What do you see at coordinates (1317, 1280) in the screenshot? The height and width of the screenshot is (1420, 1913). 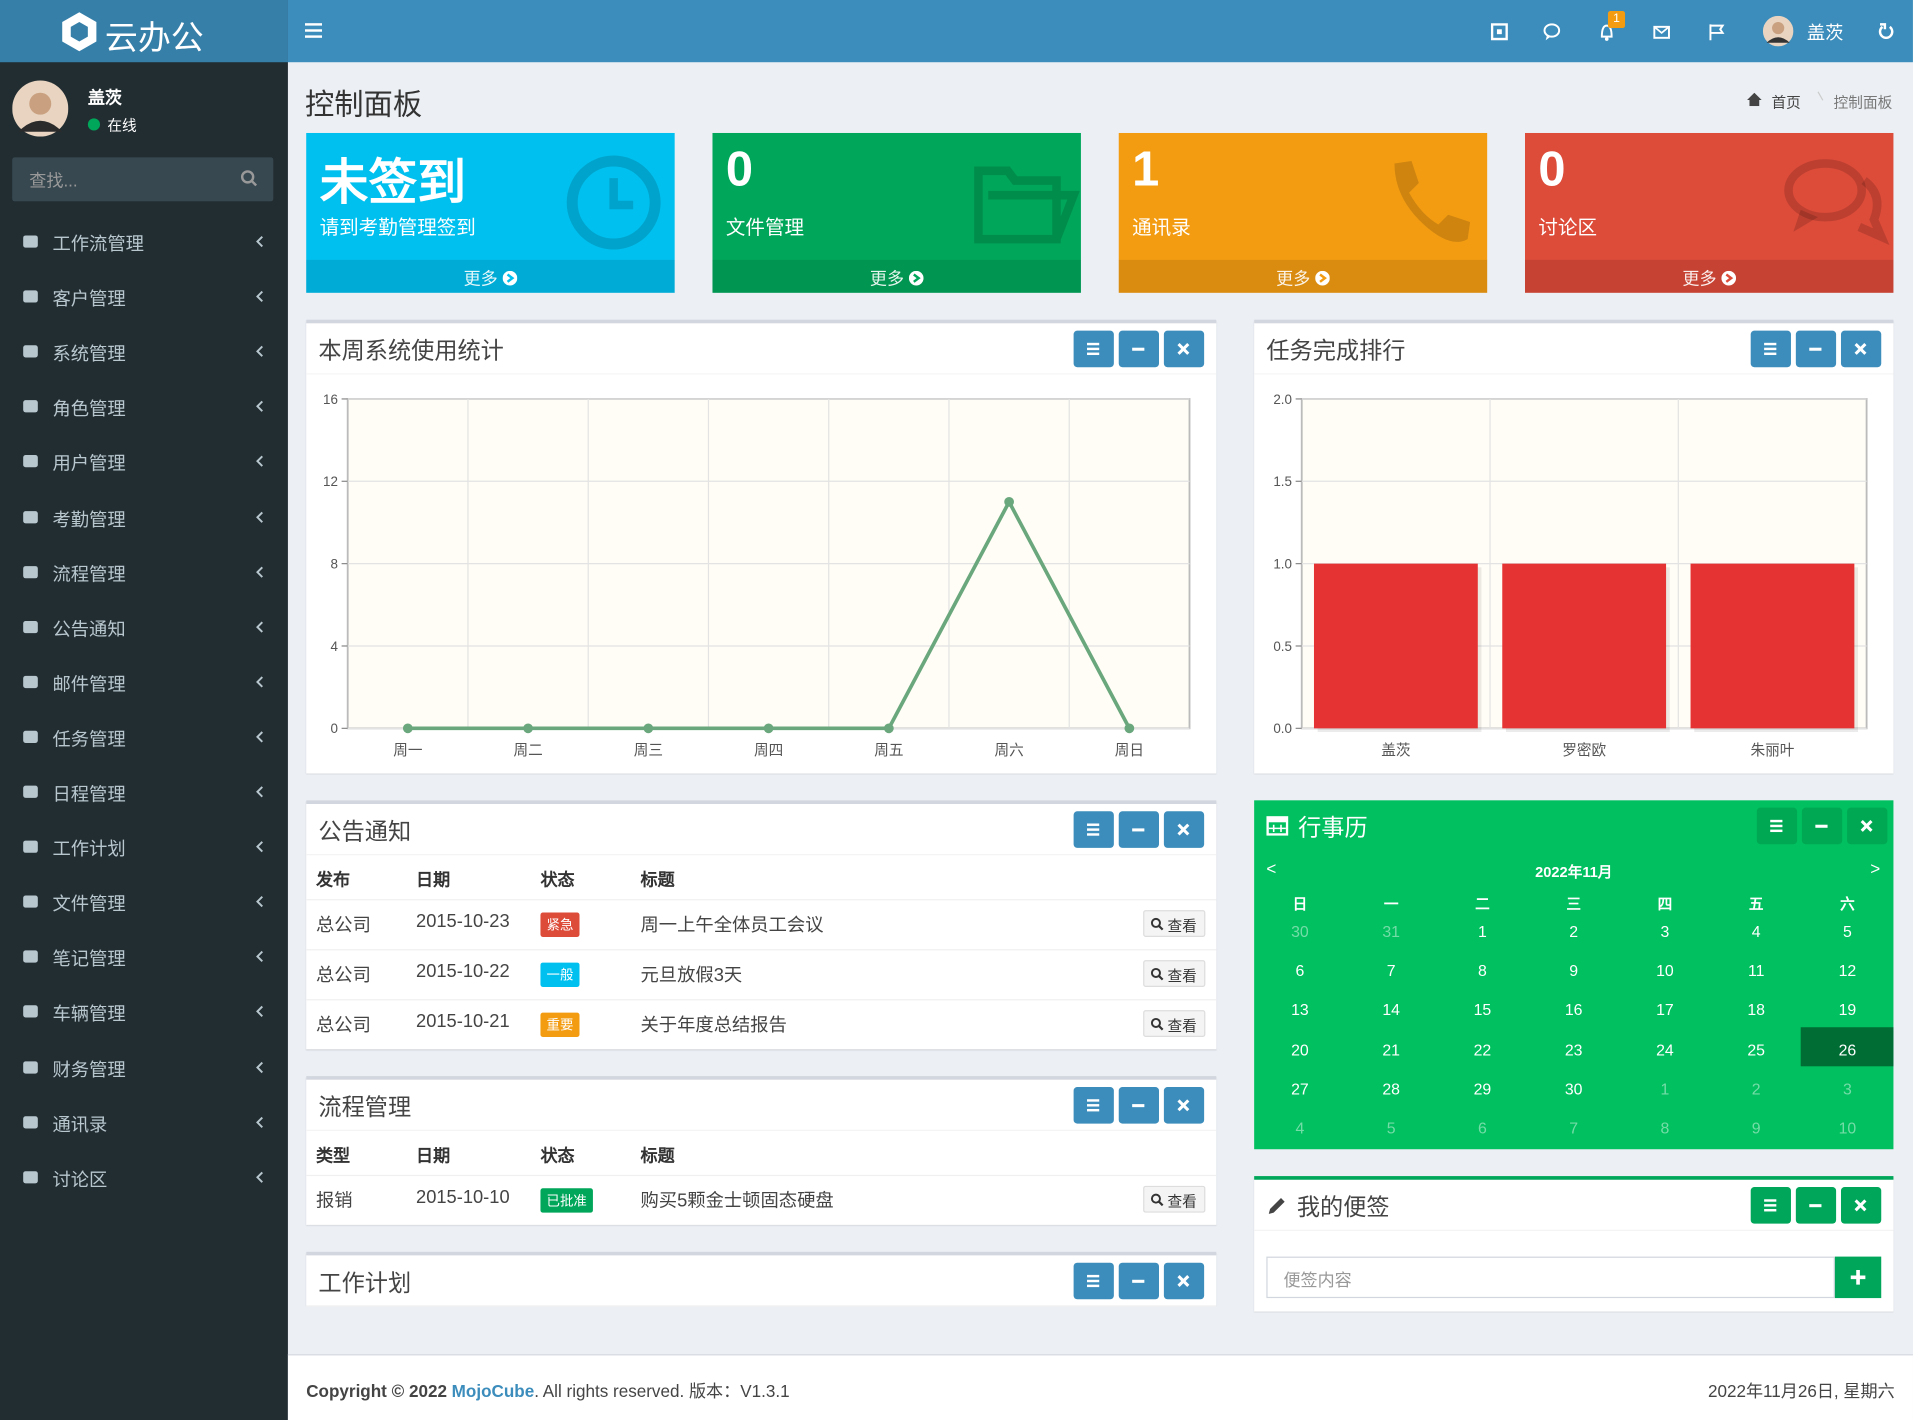 I see `note-placeholder: 便签内容` at bounding box center [1317, 1280].